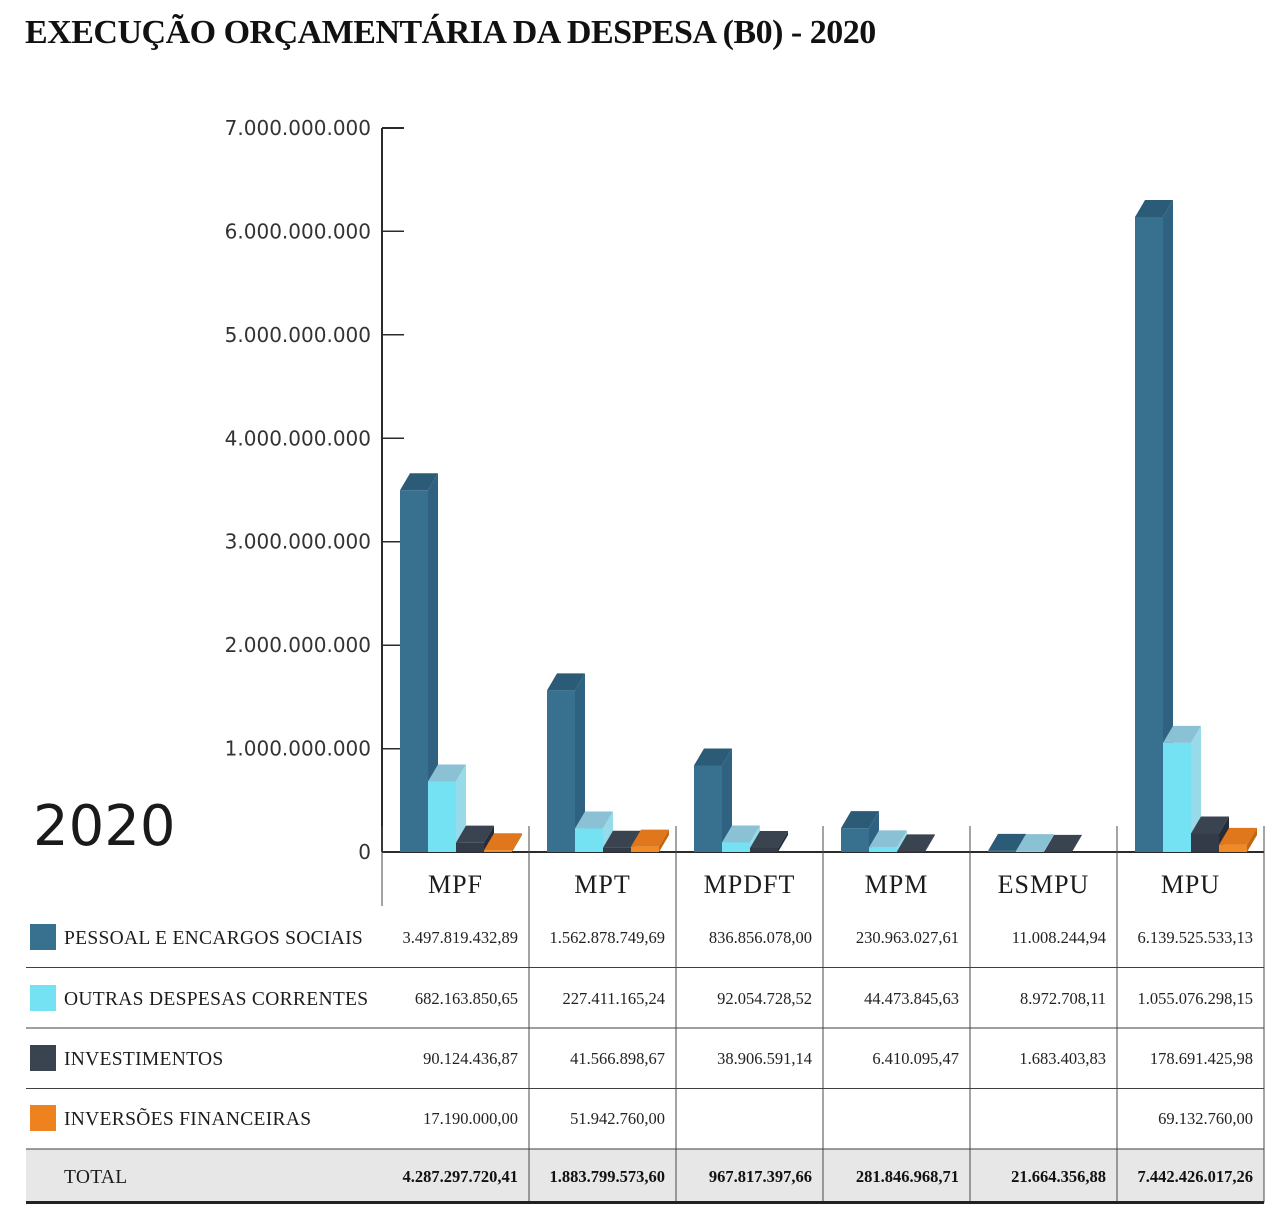  What do you see at coordinates (470, 1058) in the screenshot?
I see `table-cell-value: 90.124.436,87` at bounding box center [470, 1058].